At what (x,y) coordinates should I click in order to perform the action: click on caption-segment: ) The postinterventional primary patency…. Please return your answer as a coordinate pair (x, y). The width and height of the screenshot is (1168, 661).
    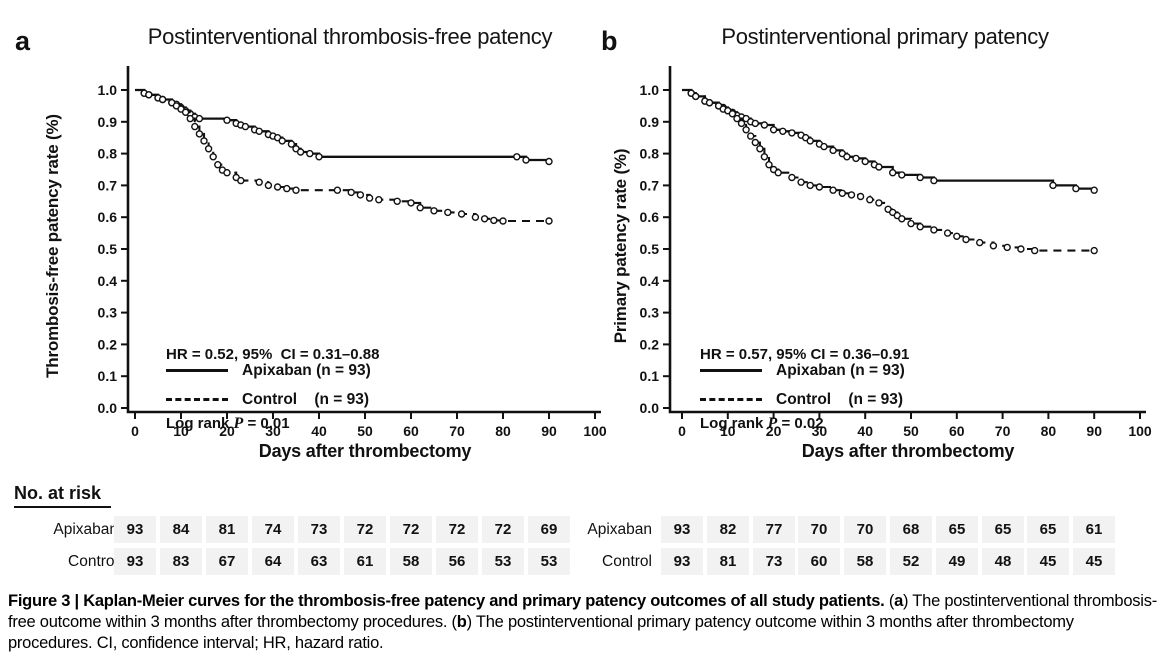
    Looking at the image, I should click on (541, 633).